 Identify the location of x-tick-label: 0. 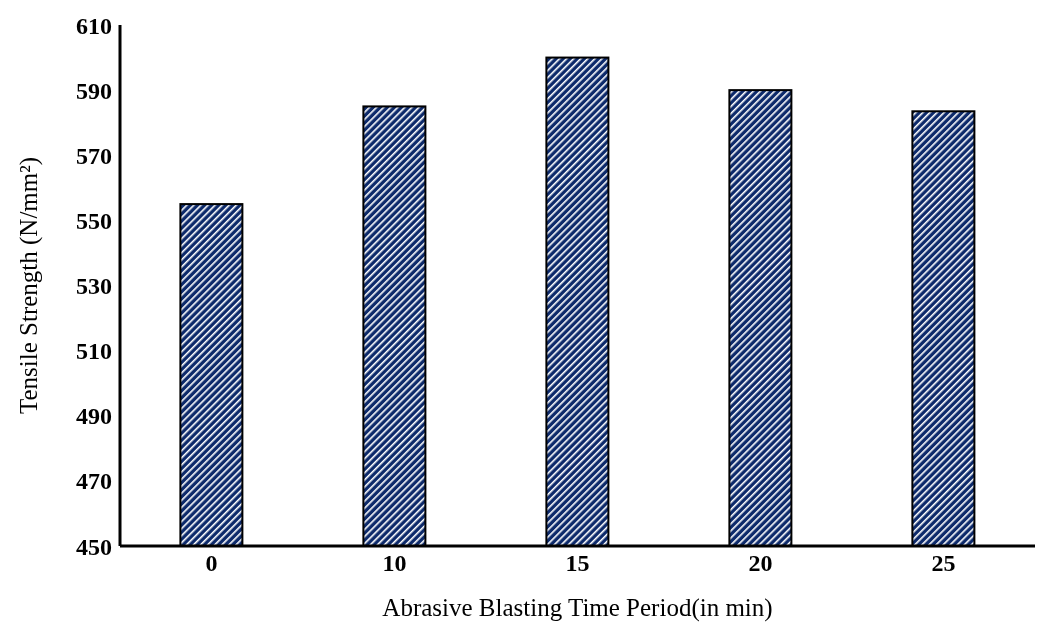
(211, 563).